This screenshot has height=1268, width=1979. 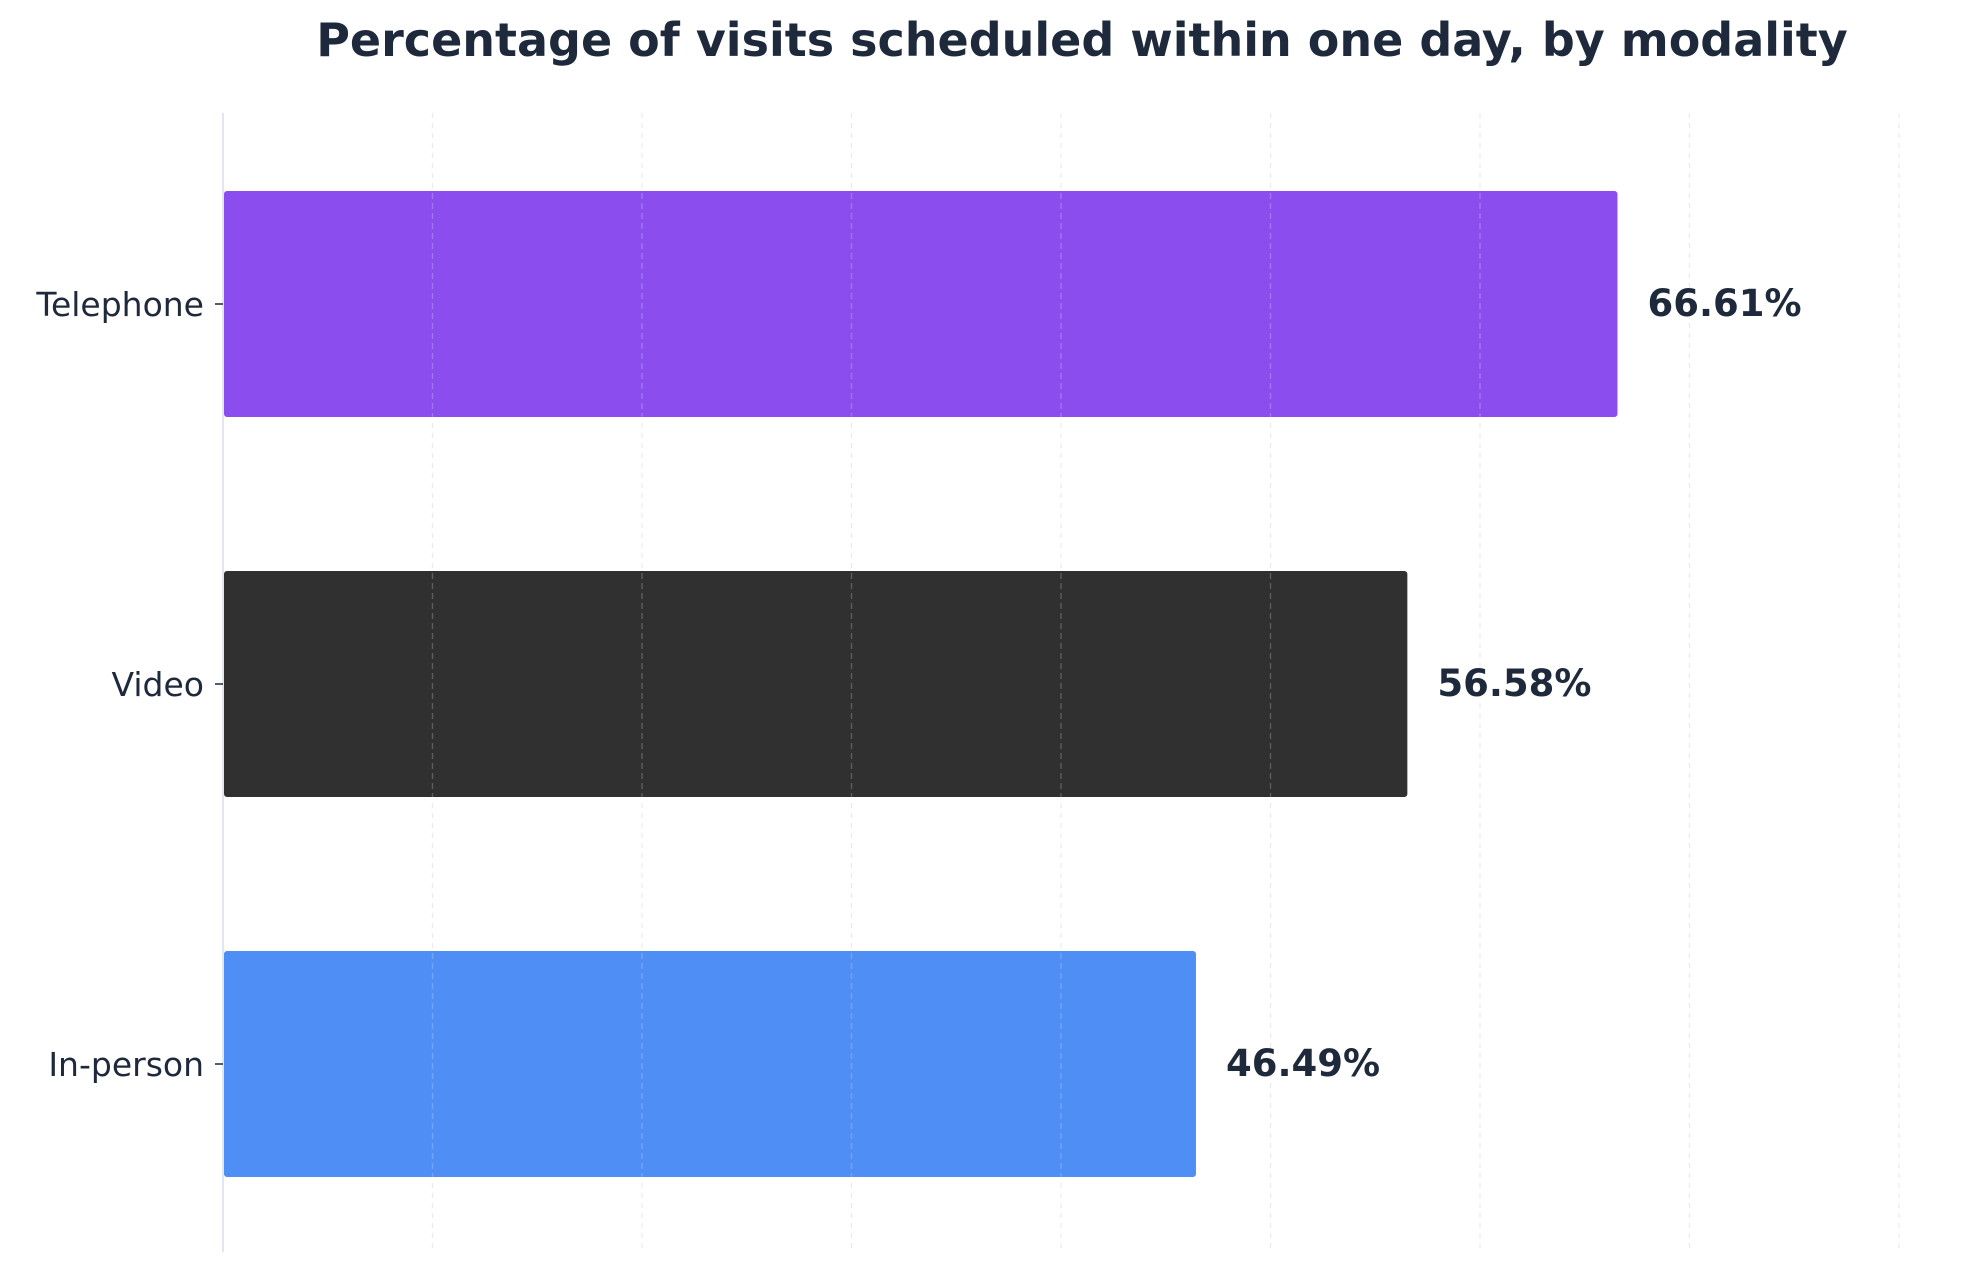 I want to click on category-label: In-person, so click(x=126, y=1064).